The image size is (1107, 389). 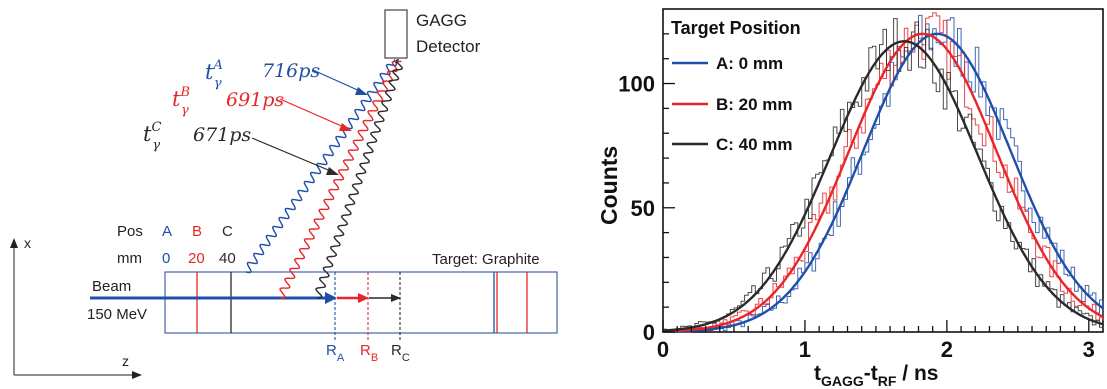 I want to click on legend-label-b: B: 20 mm, so click(x=754, y=104).